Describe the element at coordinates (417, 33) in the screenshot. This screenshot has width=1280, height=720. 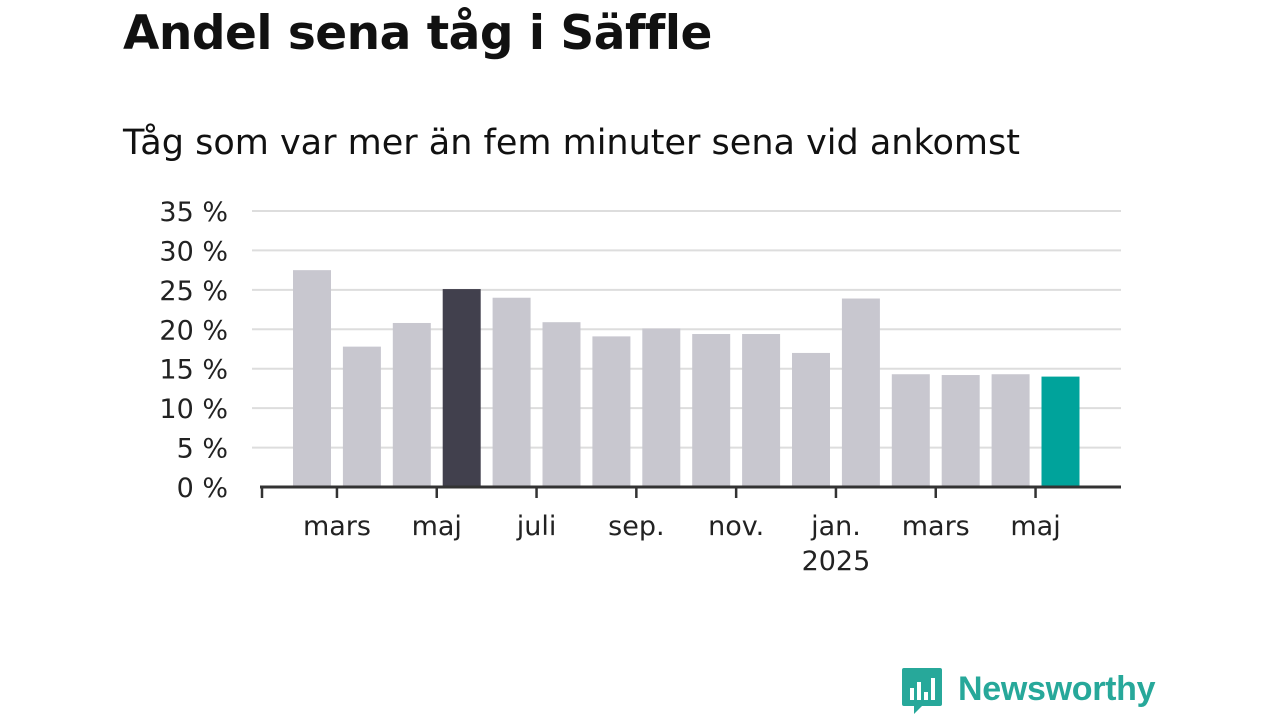
I see `chart-title: Andel sena tåg i Säffle` at that location.